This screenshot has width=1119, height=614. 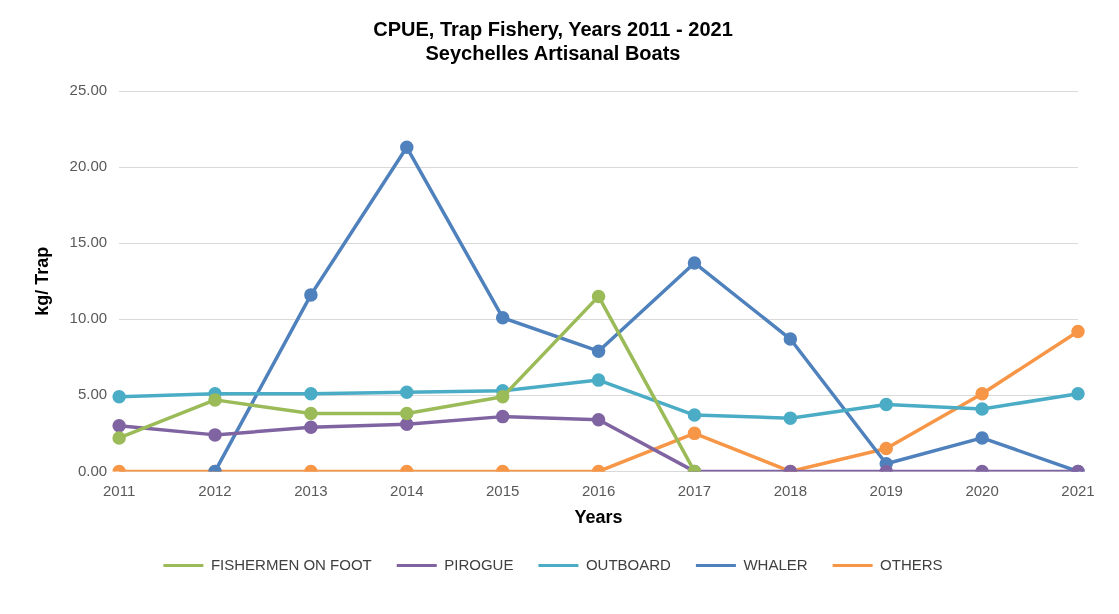 What do you see at coordinates (598, 490) in the screenshot?
I see `x-tick-label: 2016` at bounding box center [598, 490].